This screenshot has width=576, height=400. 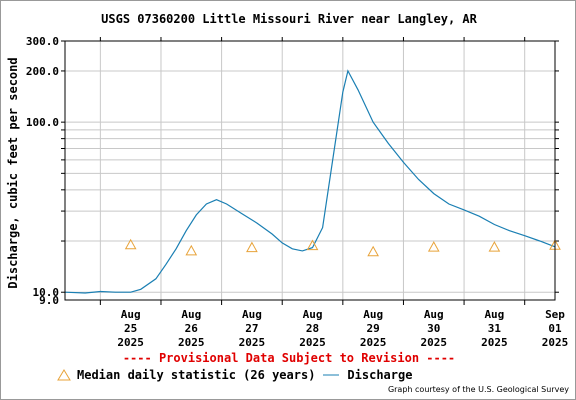 I want to click on x-tick-label-line: 29, so click(x=373, y=328).